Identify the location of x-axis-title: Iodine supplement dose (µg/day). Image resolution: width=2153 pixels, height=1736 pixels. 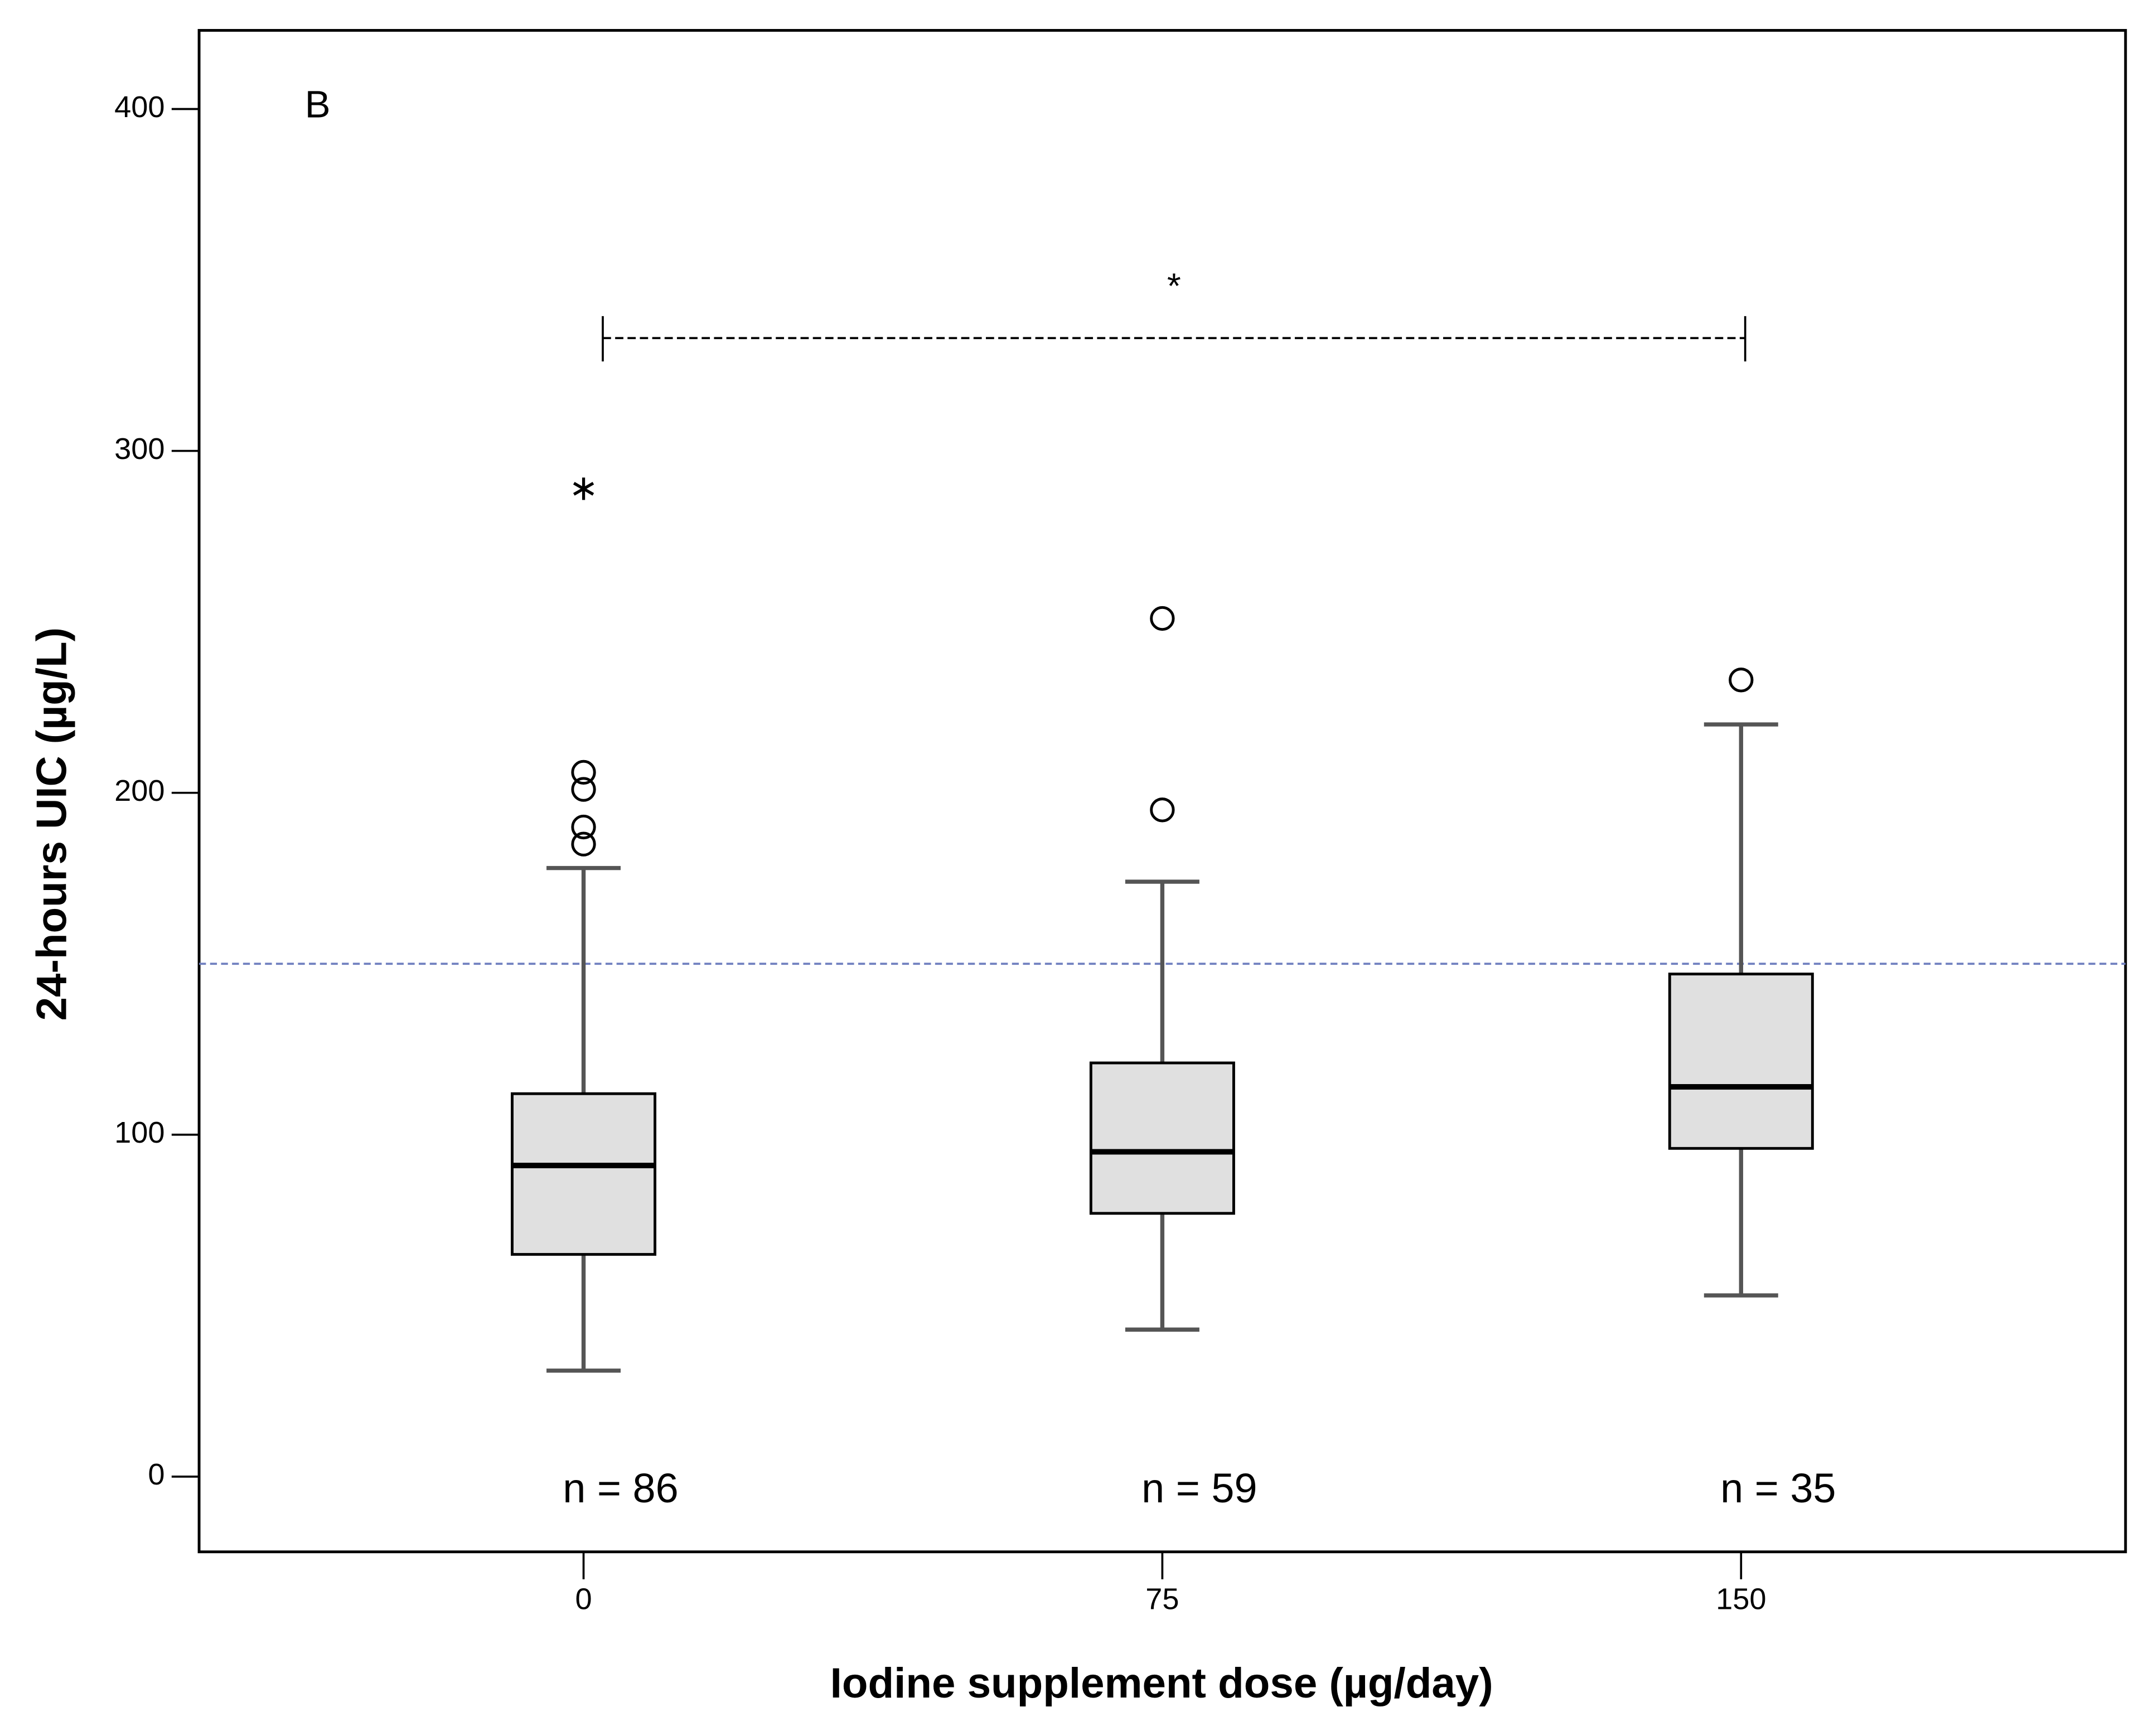
(1161, 1684).